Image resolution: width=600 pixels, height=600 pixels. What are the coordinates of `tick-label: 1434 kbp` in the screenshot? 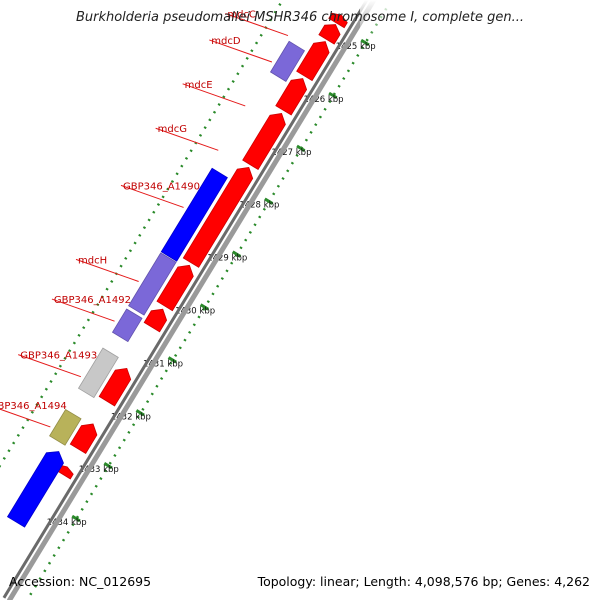 It's located at (67, 523).